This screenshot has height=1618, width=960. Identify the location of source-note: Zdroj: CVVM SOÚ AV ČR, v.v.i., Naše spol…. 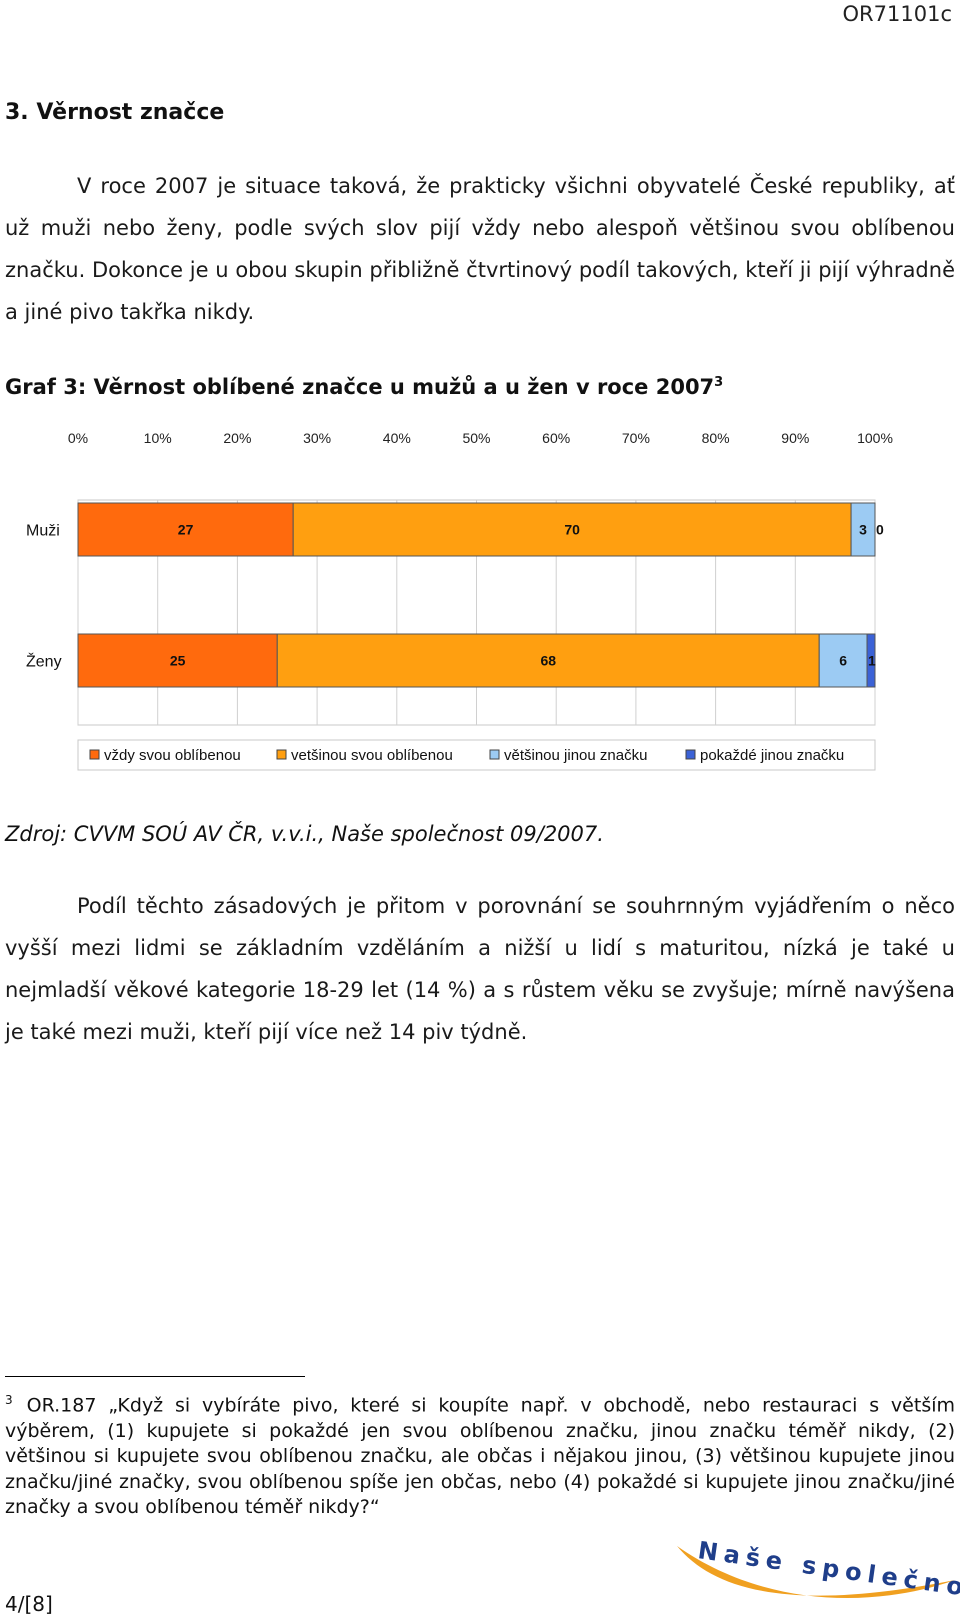
(304, 834).